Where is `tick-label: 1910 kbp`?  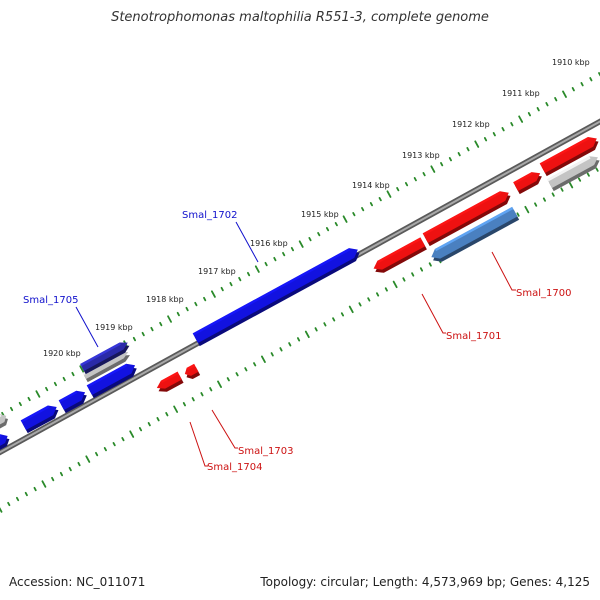 tick-label: 1910 kbp is located at coordinates (571, 62).